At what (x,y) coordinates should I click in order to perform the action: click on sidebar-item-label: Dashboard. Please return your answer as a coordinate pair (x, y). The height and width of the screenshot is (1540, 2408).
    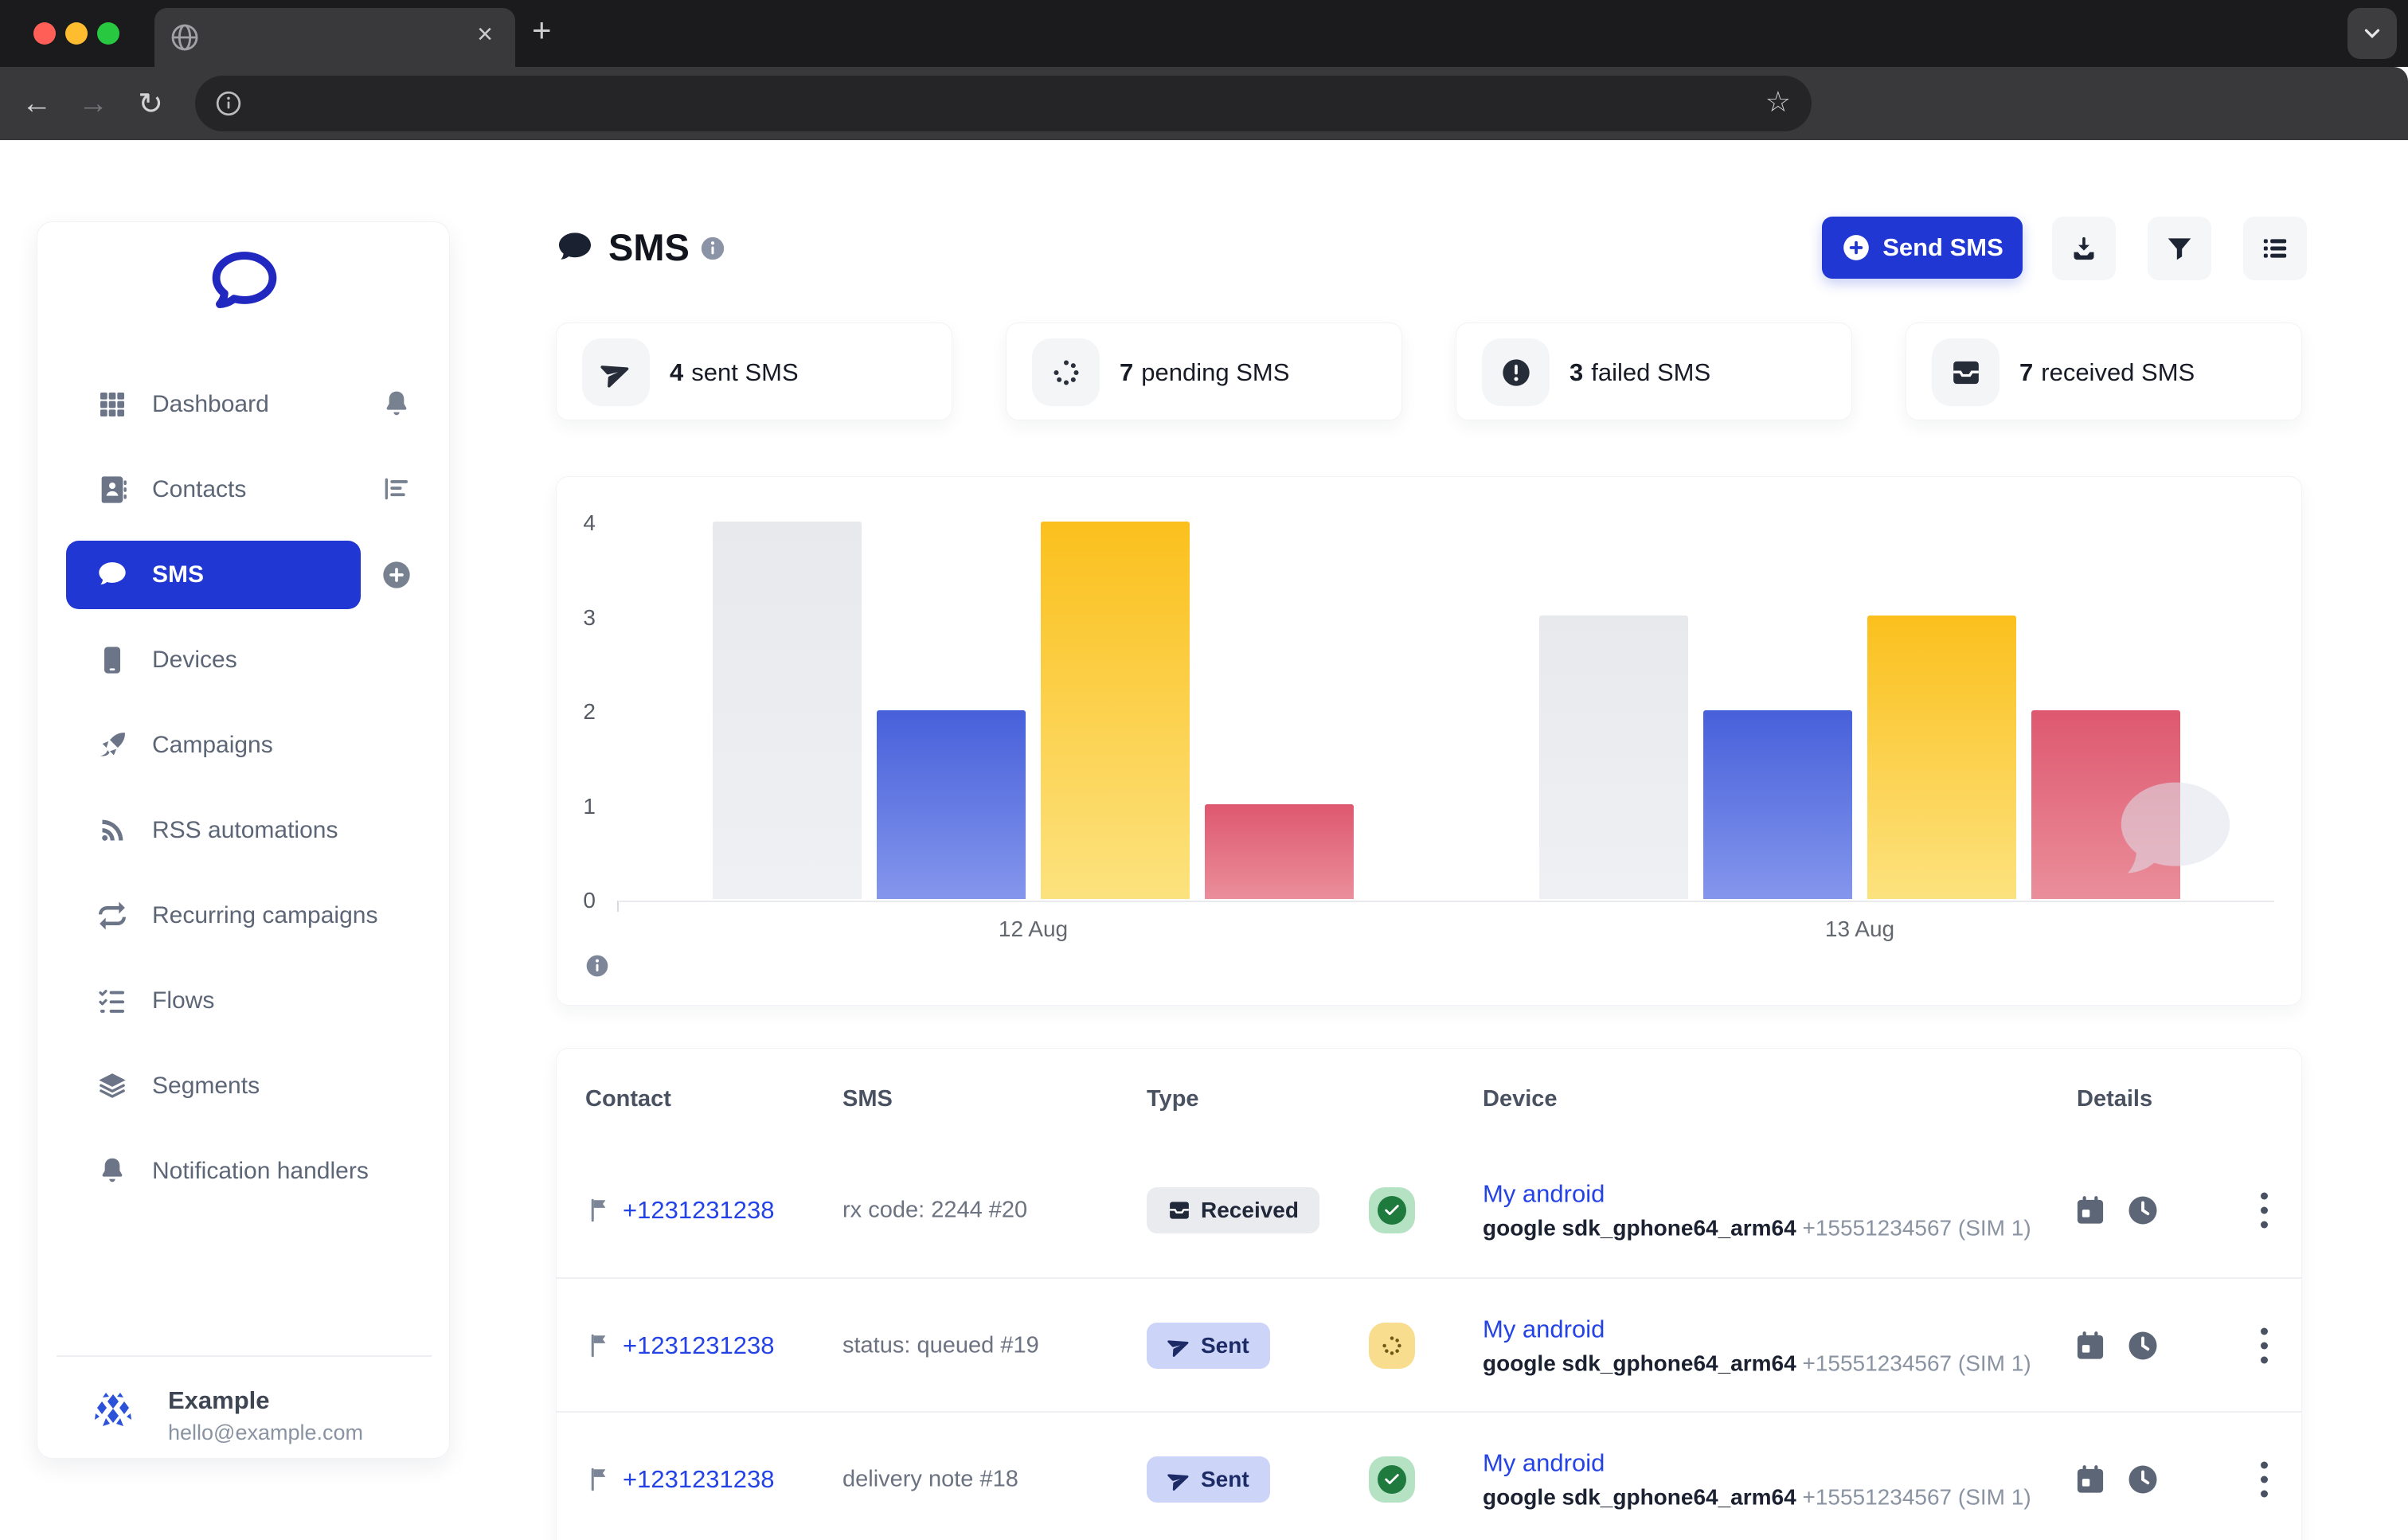
    Looking at the image, I should click on (210, 404).